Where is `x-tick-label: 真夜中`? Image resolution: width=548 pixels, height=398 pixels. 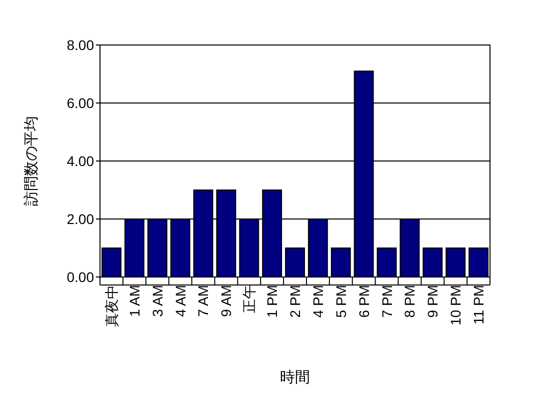
x-tick-label: 真夜中 is located at coordinates (111, 306).